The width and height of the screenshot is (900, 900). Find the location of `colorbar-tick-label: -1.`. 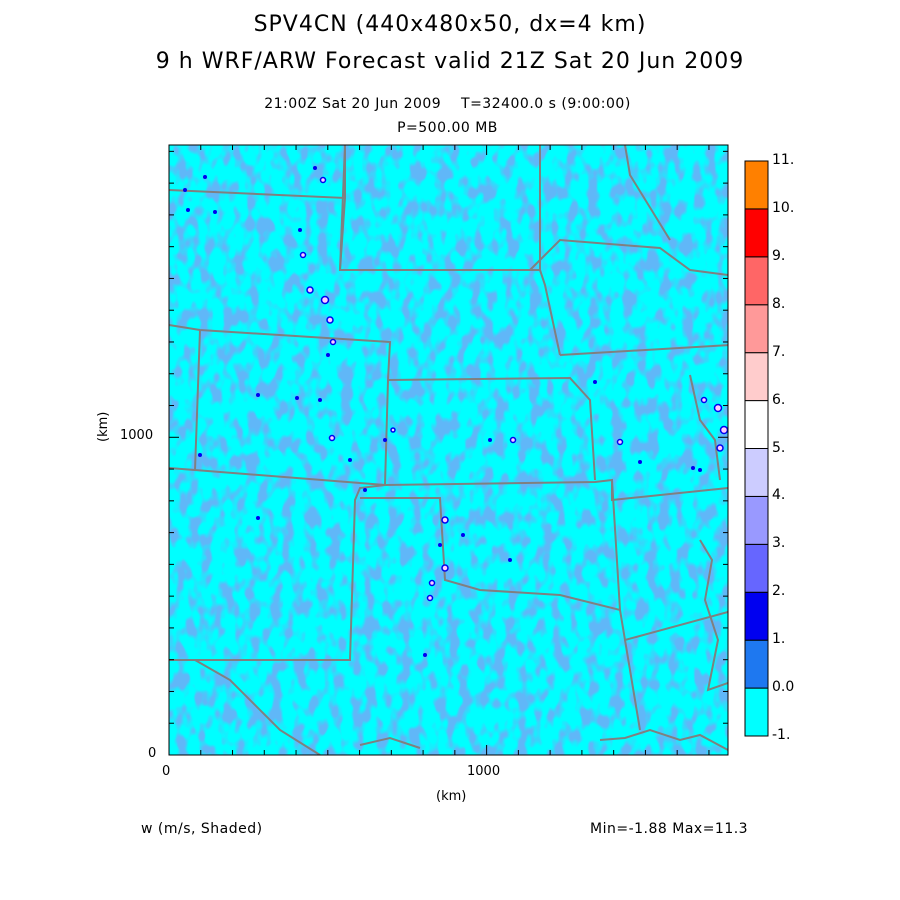

colorbar-tick-label: -1. is located at coordinates (781, 735).